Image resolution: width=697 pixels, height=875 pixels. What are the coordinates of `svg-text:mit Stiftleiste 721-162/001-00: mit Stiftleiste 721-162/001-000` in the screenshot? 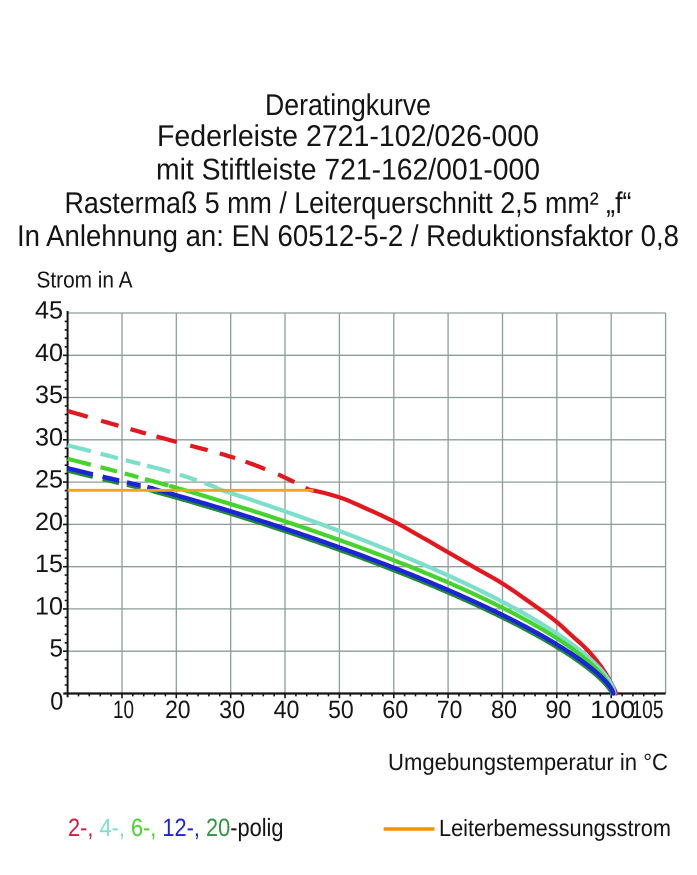 It's located at (348, 170).